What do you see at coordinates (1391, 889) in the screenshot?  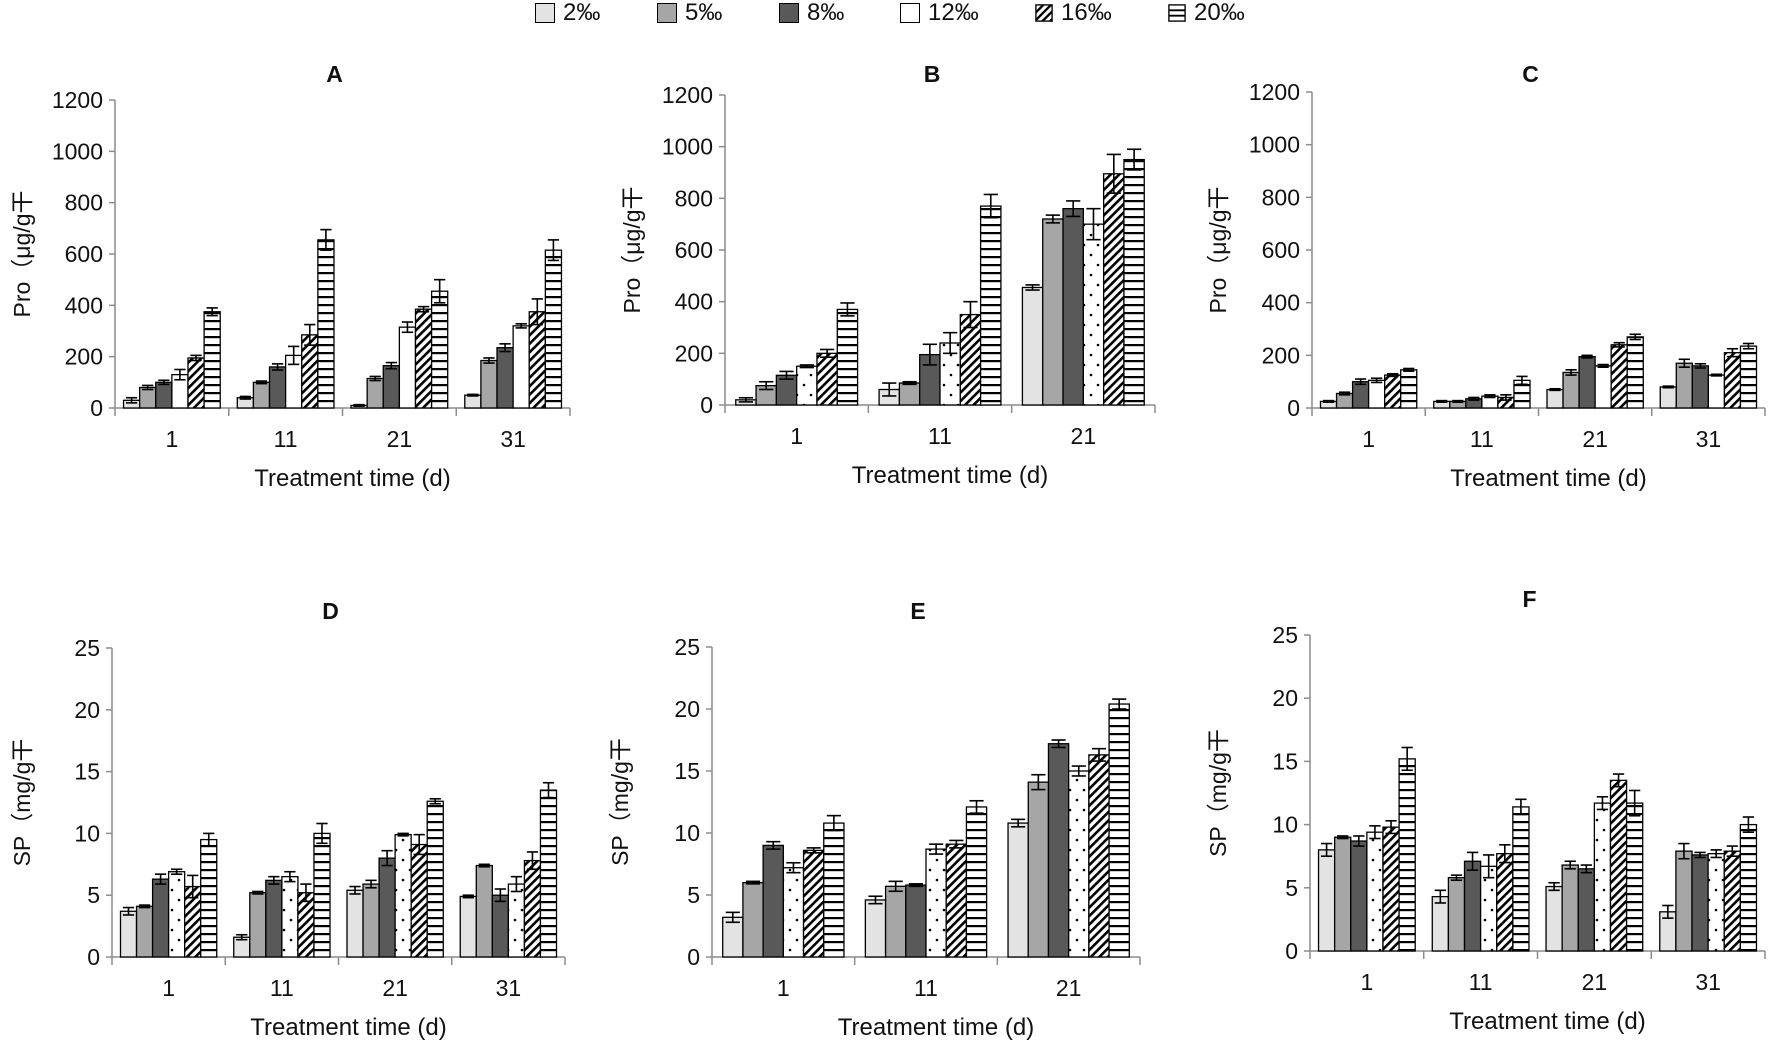 I see `bar-f-1-16‰` at bounding box center [1391, 889].